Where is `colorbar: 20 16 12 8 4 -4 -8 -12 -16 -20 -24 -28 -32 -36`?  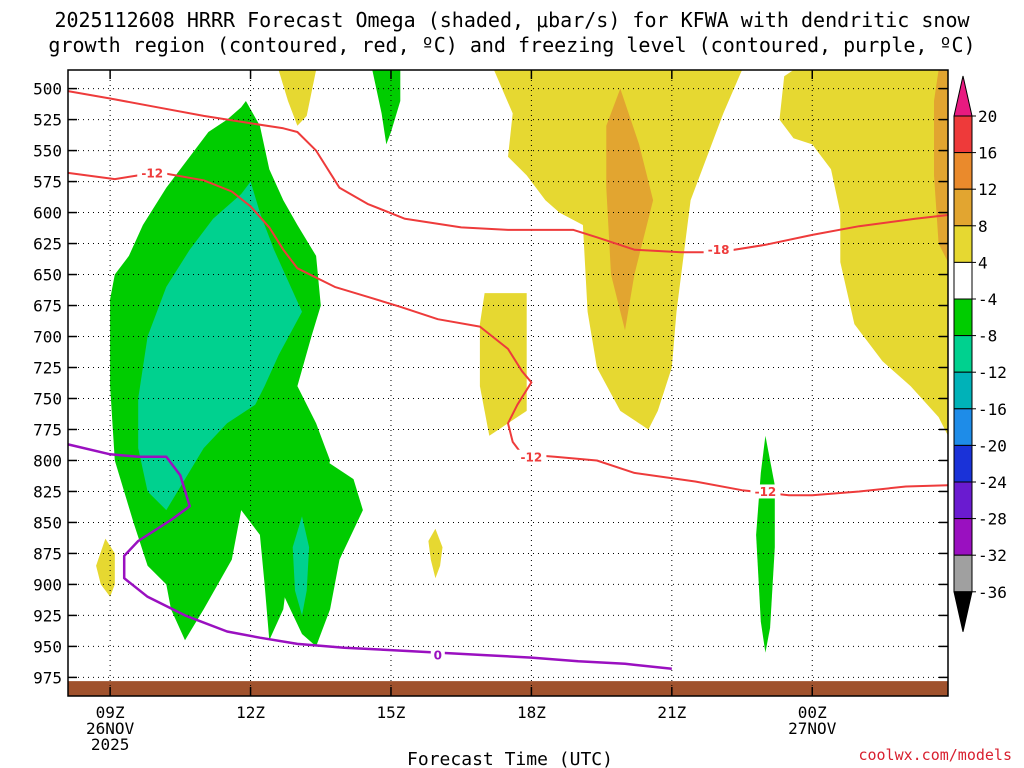
colorbar: 20 16 12 8 4 -4 -8 -12 -16 -20 -24 -28 -32 -36 is located at coordinates (980, 353).